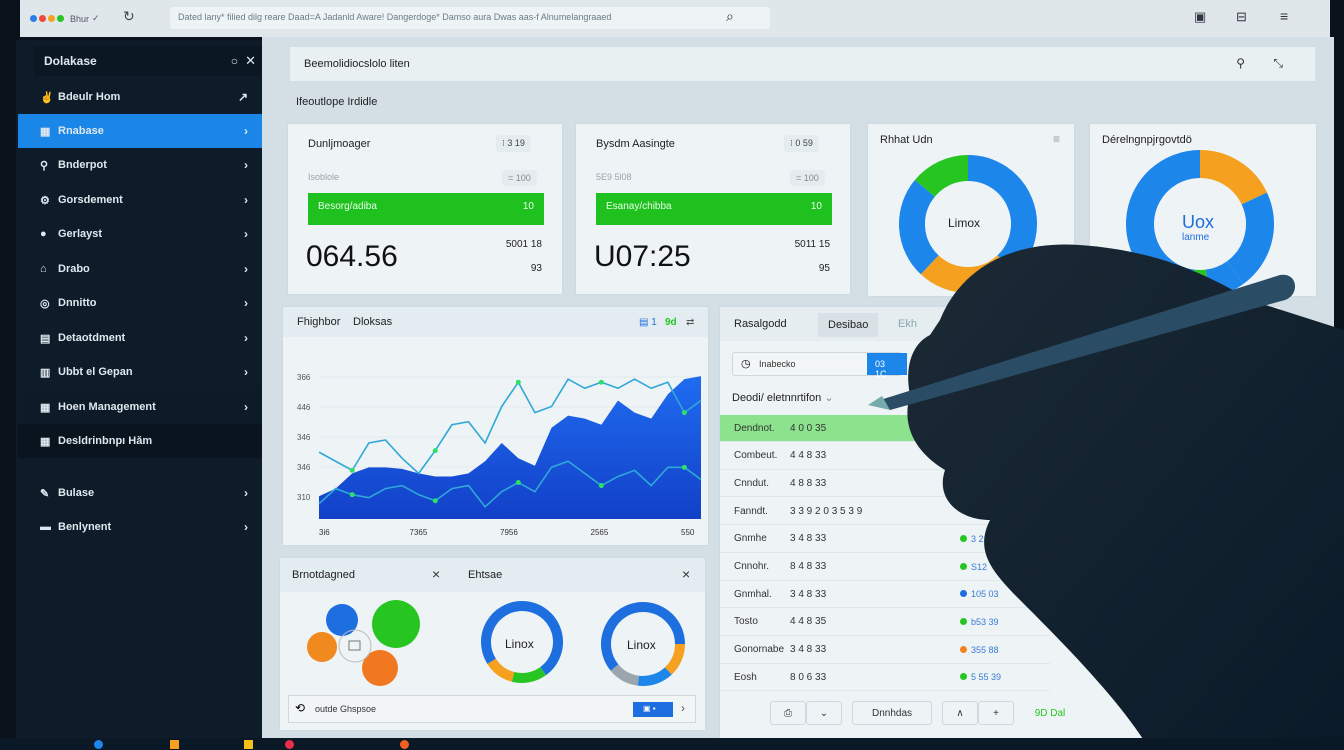 This screenshot has width=1344, height=750. Describe the element at coordinates (234, 61) in the screenshot. I see `circle-icon: ○` at that location.